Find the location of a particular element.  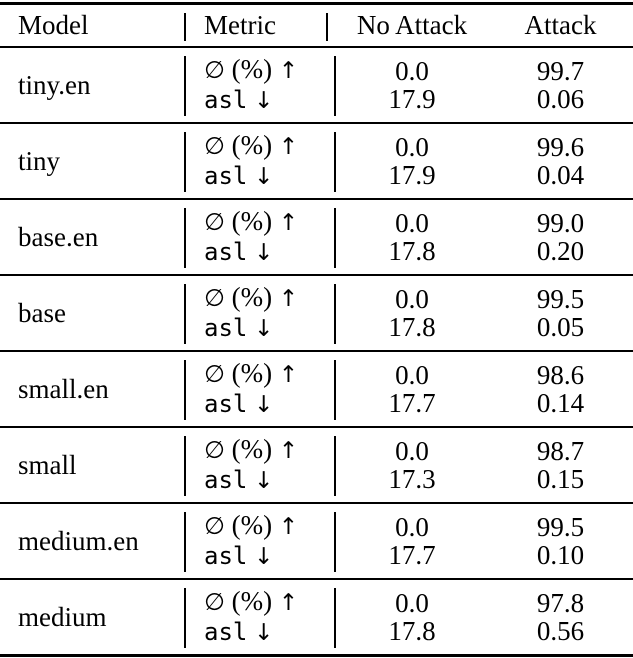

table-row: small ∅ (%) ↑ asl ↓ 0.0 17.3 98.7 0.15 is located at coordinates (316, 465).